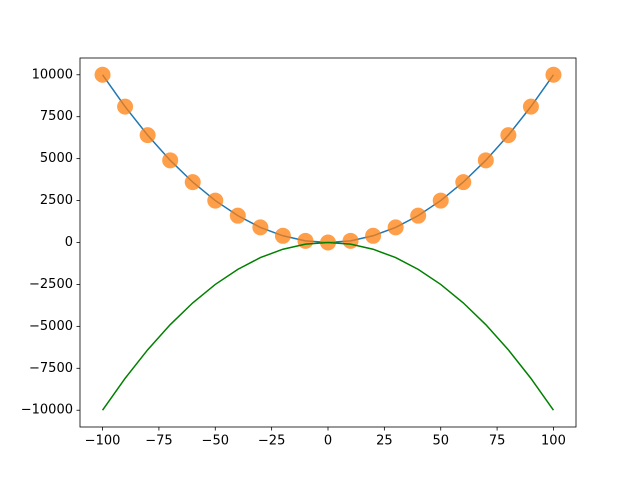  What do you see at coordinates (51, 326) in the screenshot?
I see `y-tick-label: −5000` at bounding box center [51, 326].